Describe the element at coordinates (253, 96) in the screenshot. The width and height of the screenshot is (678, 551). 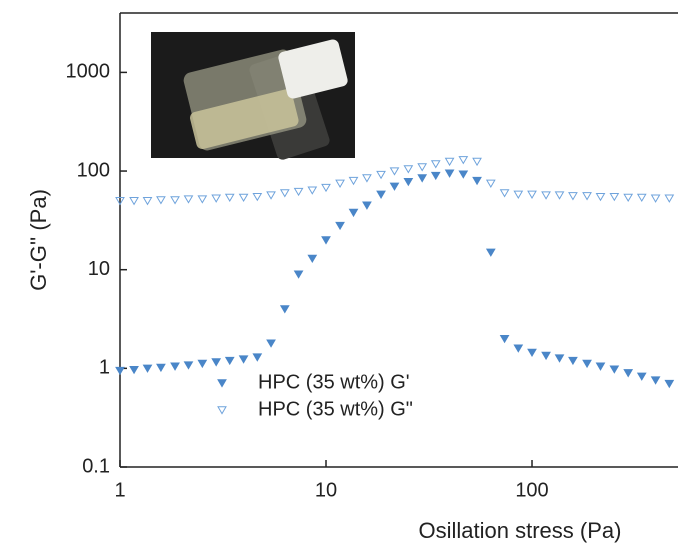
I see `inset-photo` at that location.